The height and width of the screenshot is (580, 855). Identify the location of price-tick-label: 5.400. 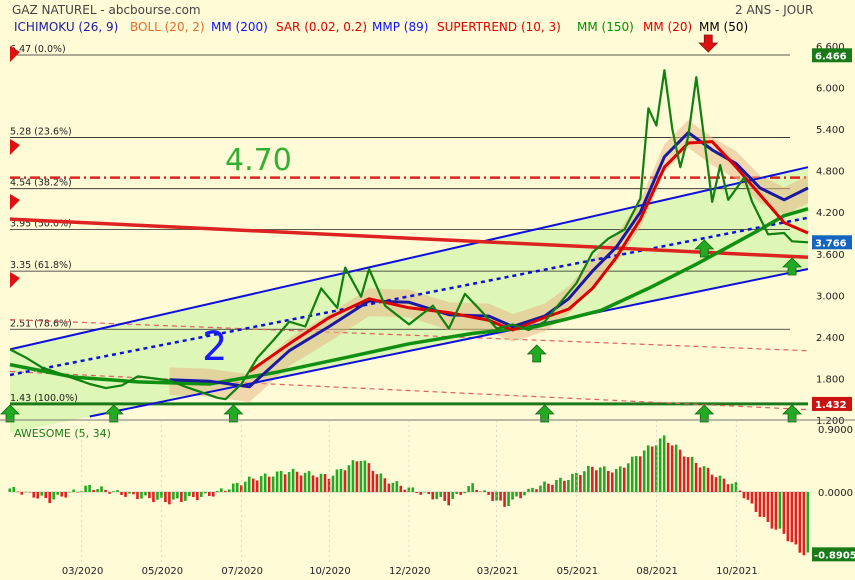
(830, 130).